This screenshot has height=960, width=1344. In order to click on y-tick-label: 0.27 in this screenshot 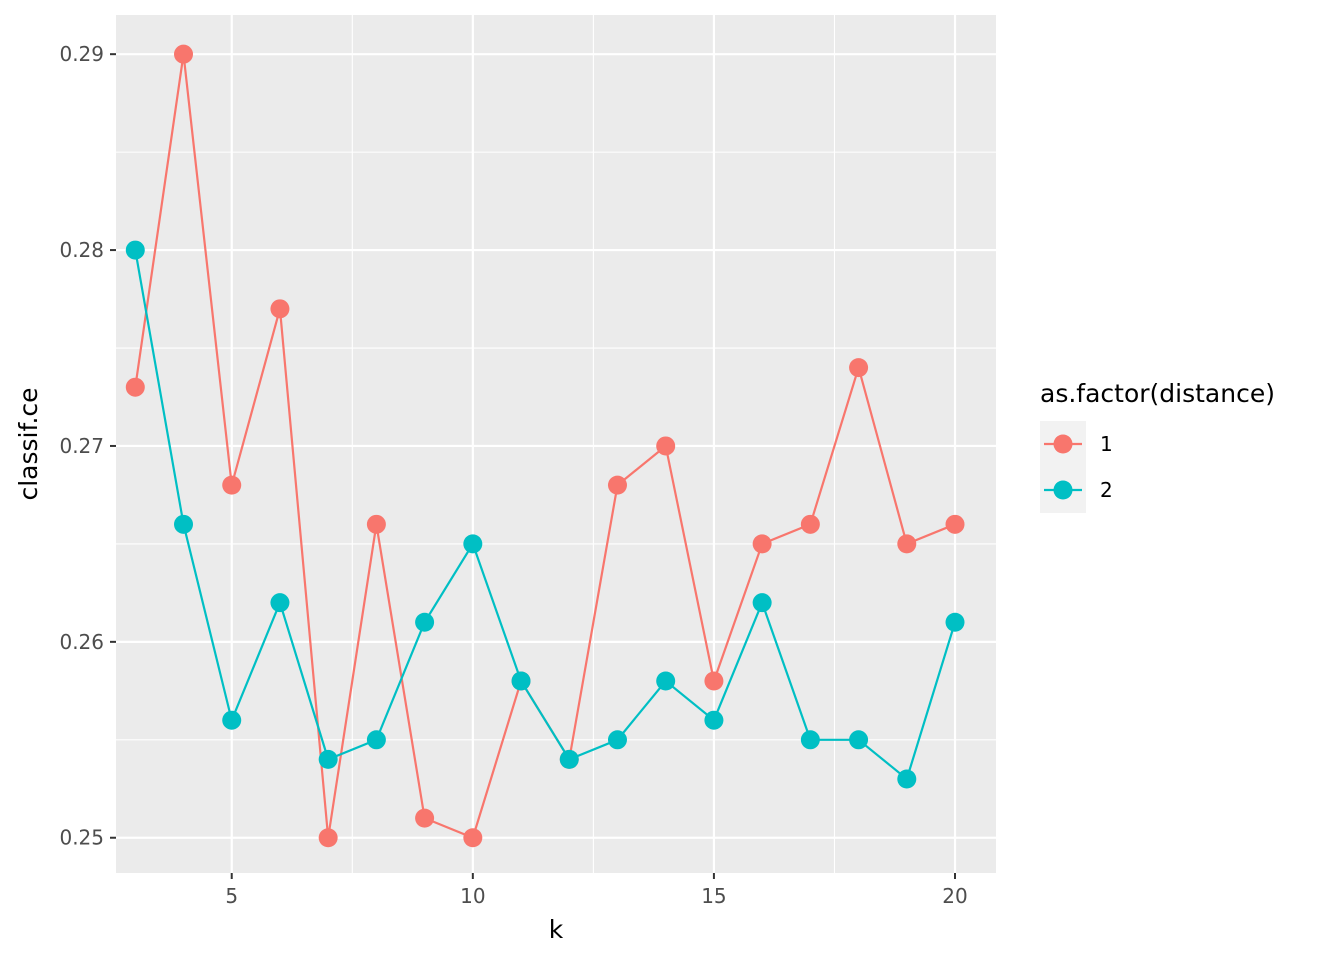, I will do `click(81, 446)`.